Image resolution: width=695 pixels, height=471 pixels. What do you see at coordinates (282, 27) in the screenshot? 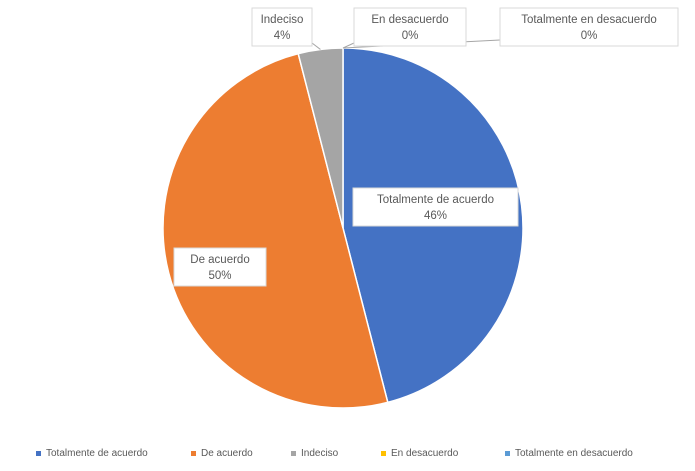
I see `data-label: Indeciso 4%` at bounding box center [282, 27].